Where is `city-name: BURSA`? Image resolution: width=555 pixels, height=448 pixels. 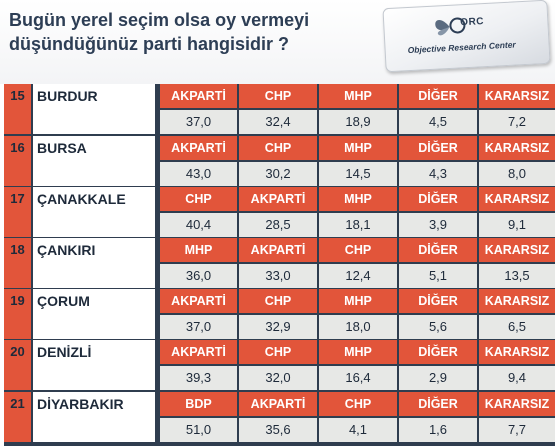 city-name: BURSA is located at coordinates (95, 161).